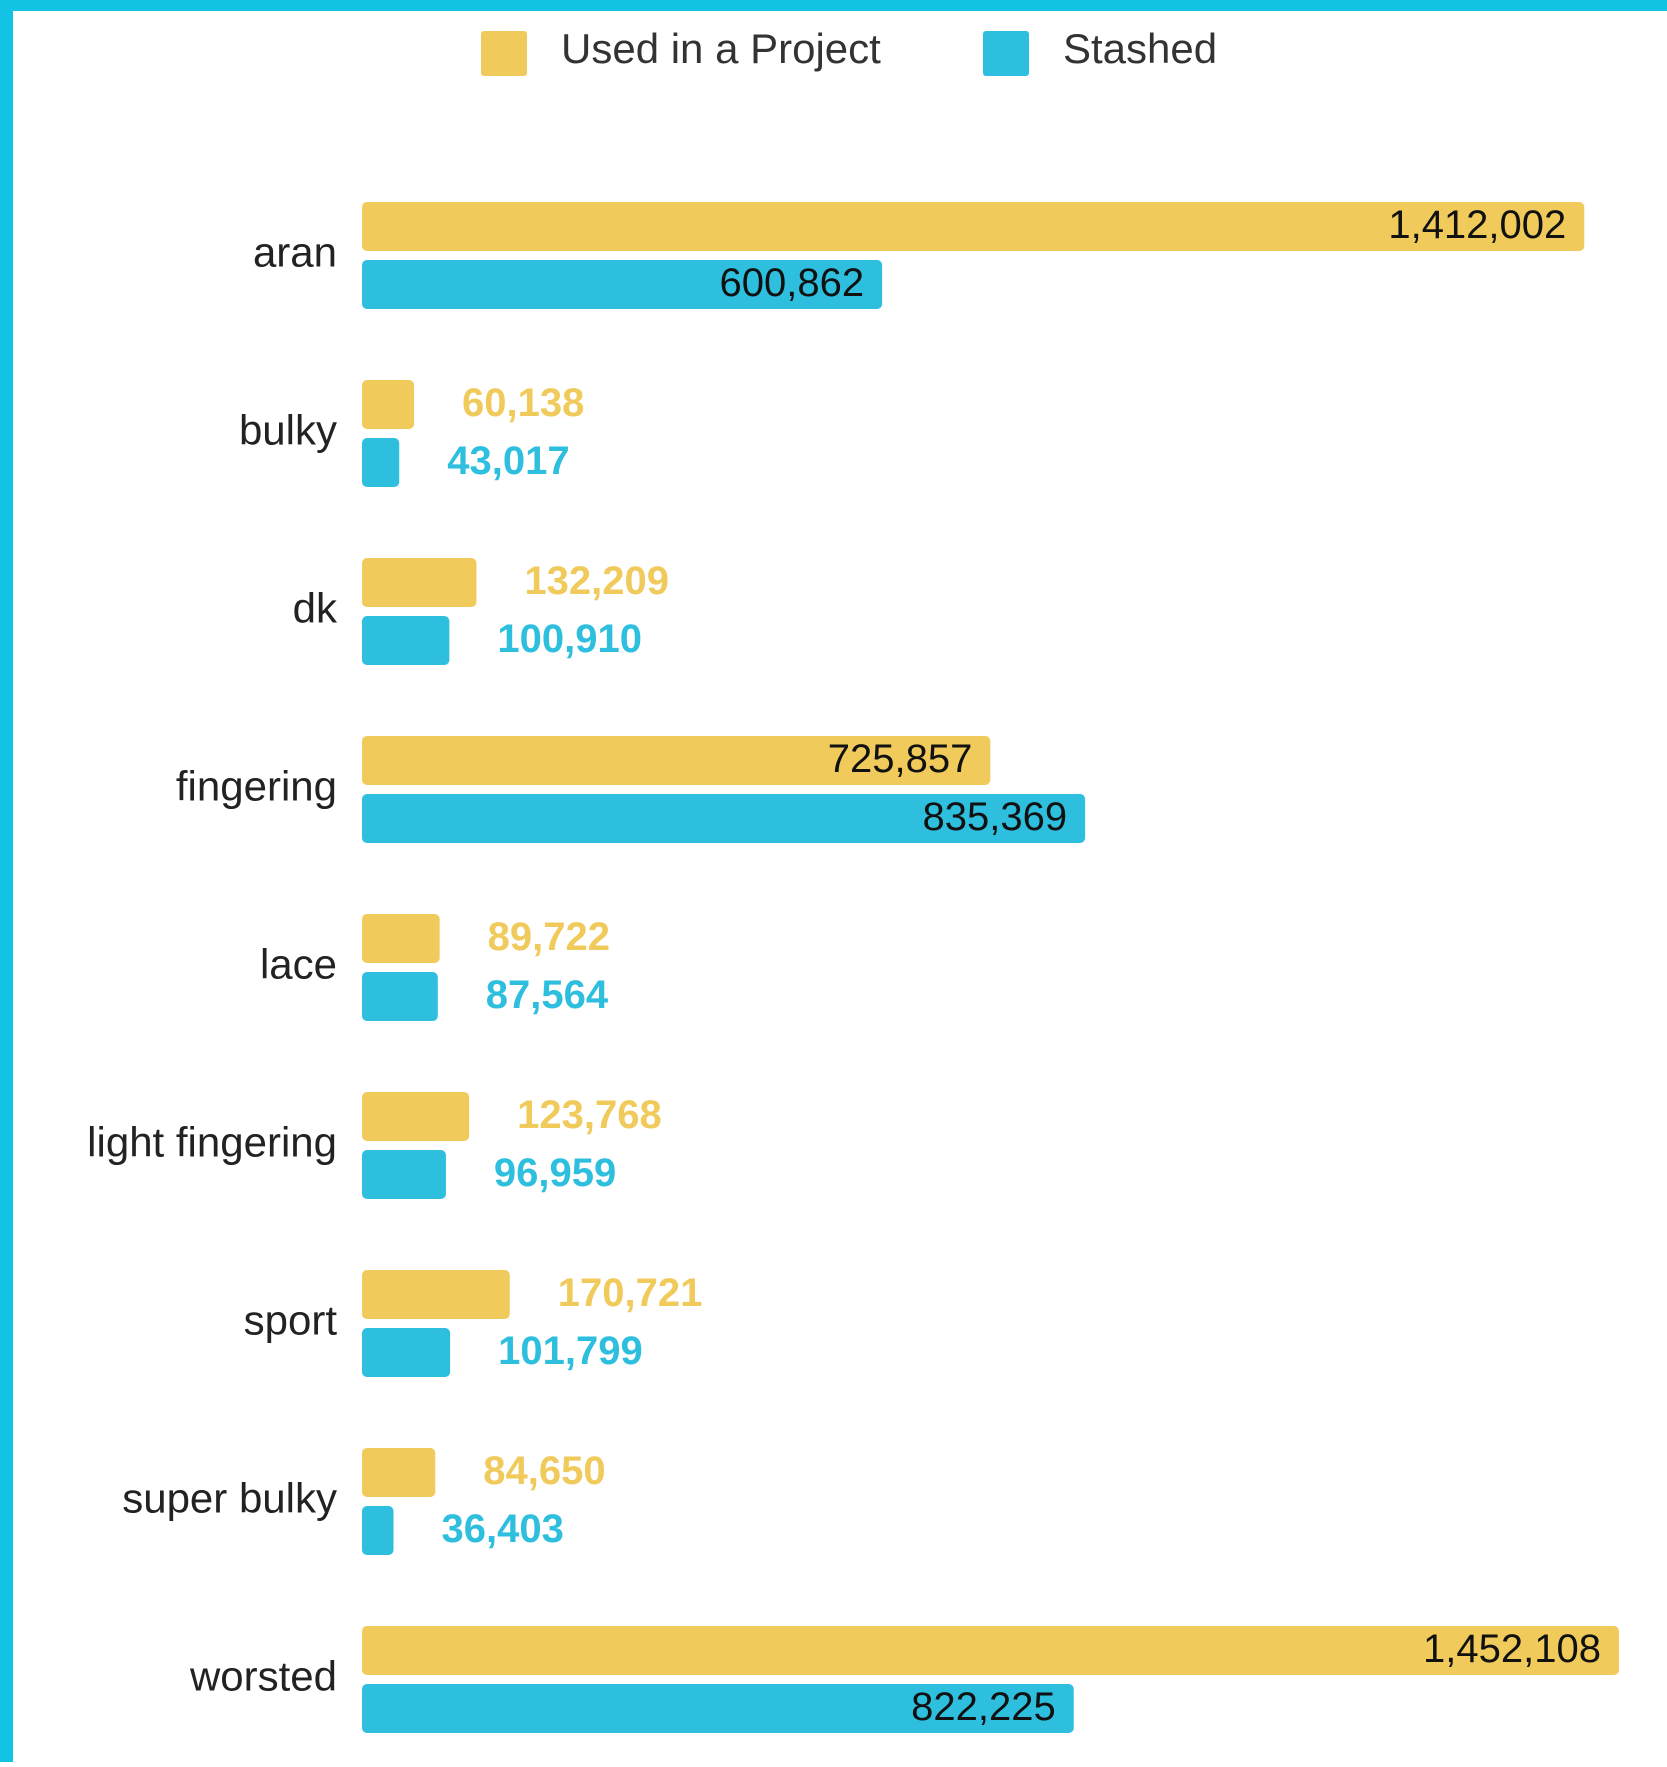 The image size is (1667, 1767). What do you see at coordinates (792, 283) in the screenshot?
I see `value-label: 600,862` at bounding box center [792, 283].